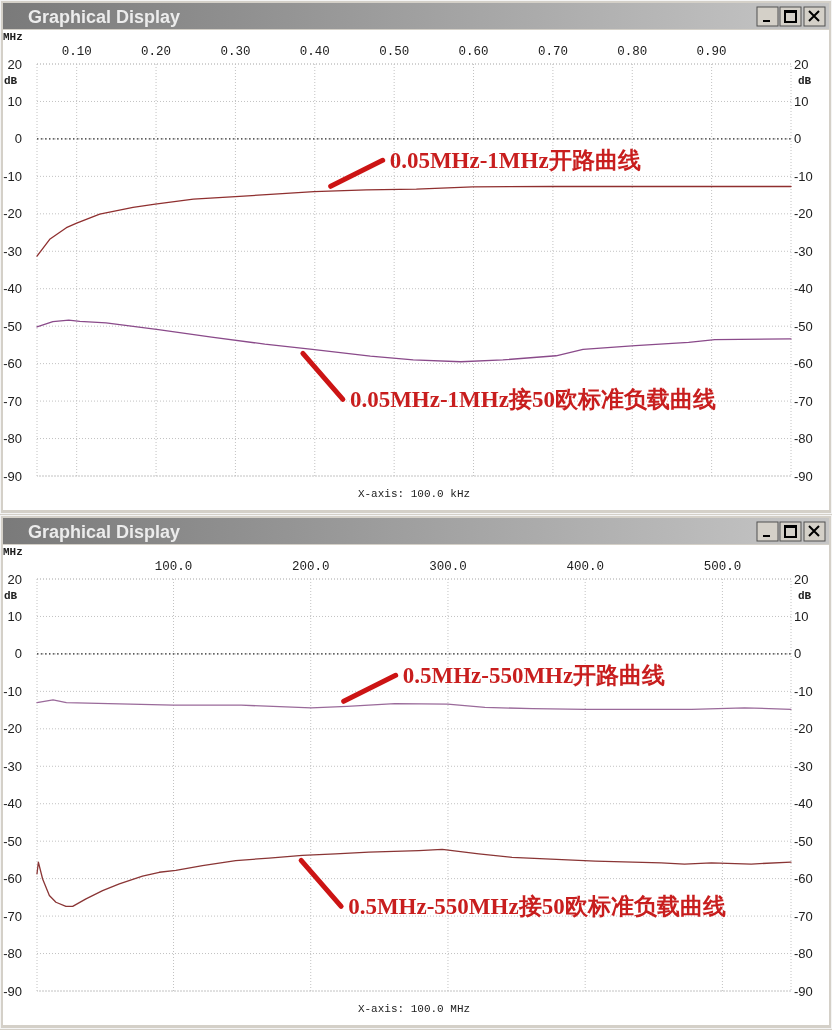  What do you see at coordinates (156, 52) in the screenshot?
I see `x-tick-label: 0.20` at bounding box center [156, 52].